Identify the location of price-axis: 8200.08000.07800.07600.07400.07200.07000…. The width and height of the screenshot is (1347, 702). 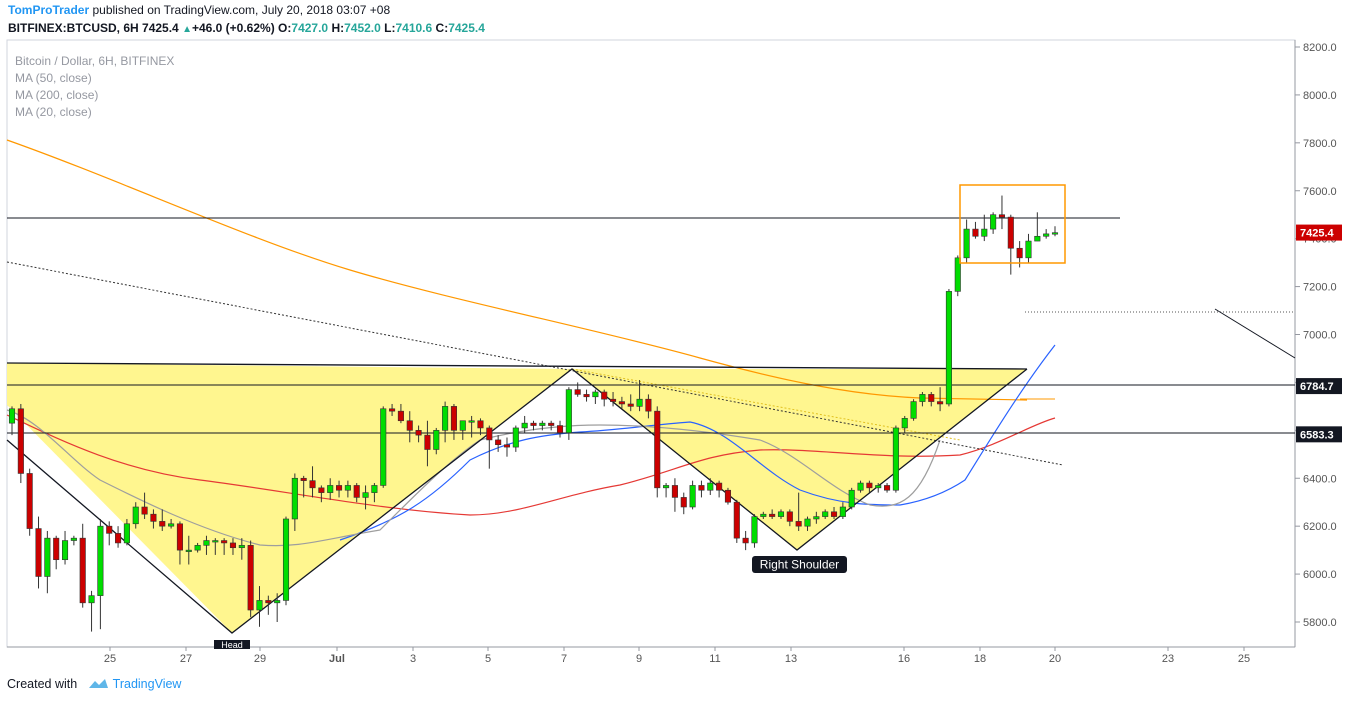
(1316, 335).